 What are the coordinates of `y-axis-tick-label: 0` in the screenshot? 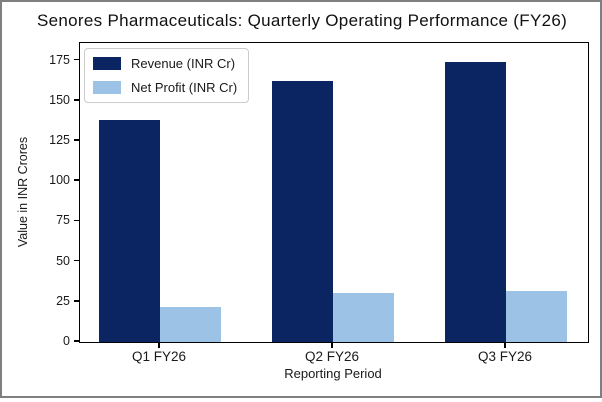 It's located at (66, 341).